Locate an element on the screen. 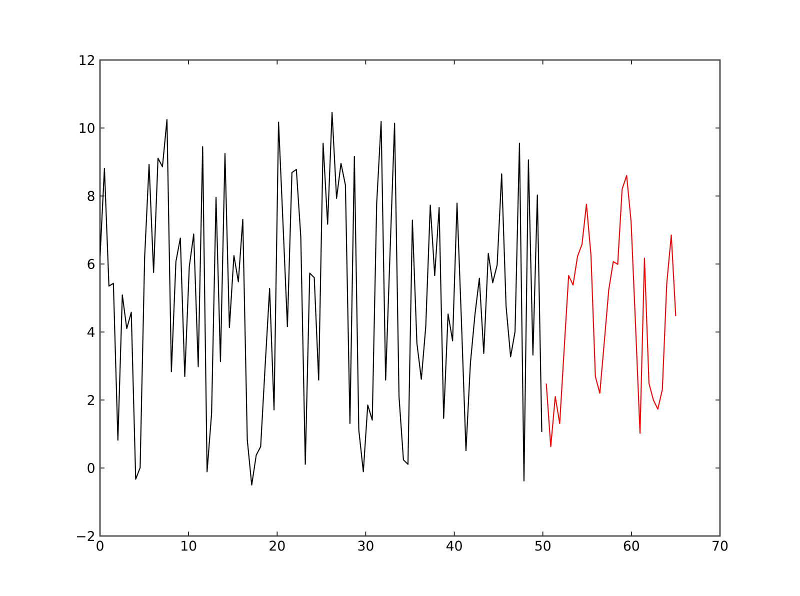  y-tick-label: 6 is located at coordinates (91, 264).